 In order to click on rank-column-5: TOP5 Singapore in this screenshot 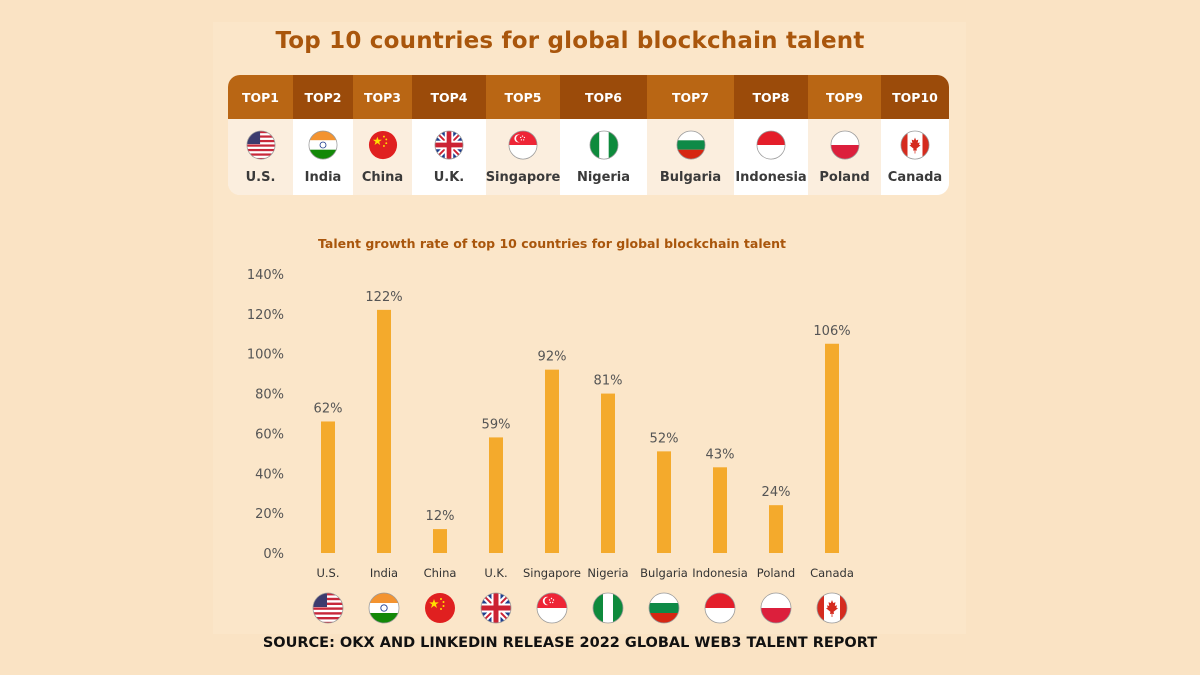, I will do `click(523, 135)`.